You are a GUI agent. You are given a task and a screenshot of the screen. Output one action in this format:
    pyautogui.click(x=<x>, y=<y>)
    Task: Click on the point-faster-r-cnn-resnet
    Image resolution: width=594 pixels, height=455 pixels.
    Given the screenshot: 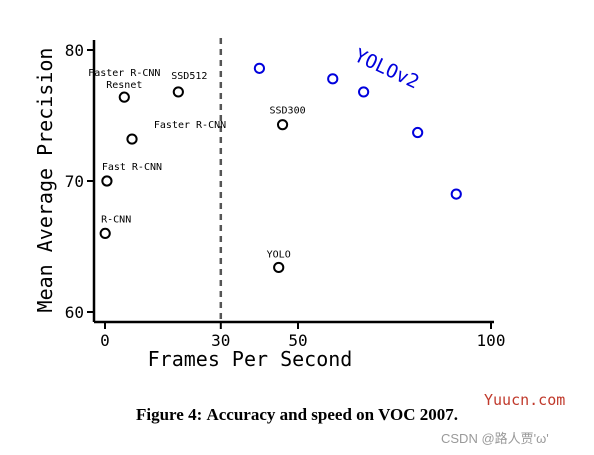 What is the action you would take?
    pyautogui.click(x=124, y=97)
    